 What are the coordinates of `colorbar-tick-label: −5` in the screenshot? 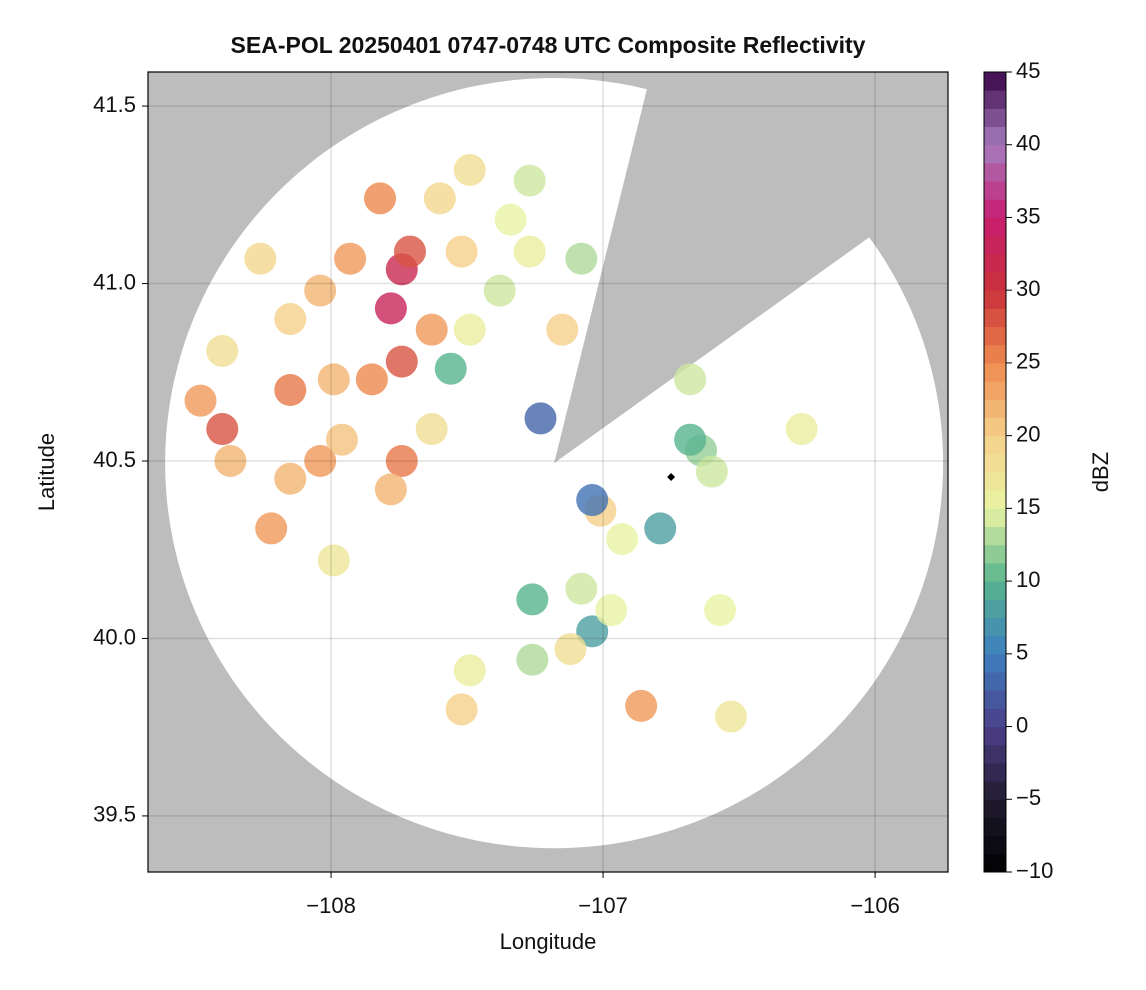 It's located at (1028, 797).